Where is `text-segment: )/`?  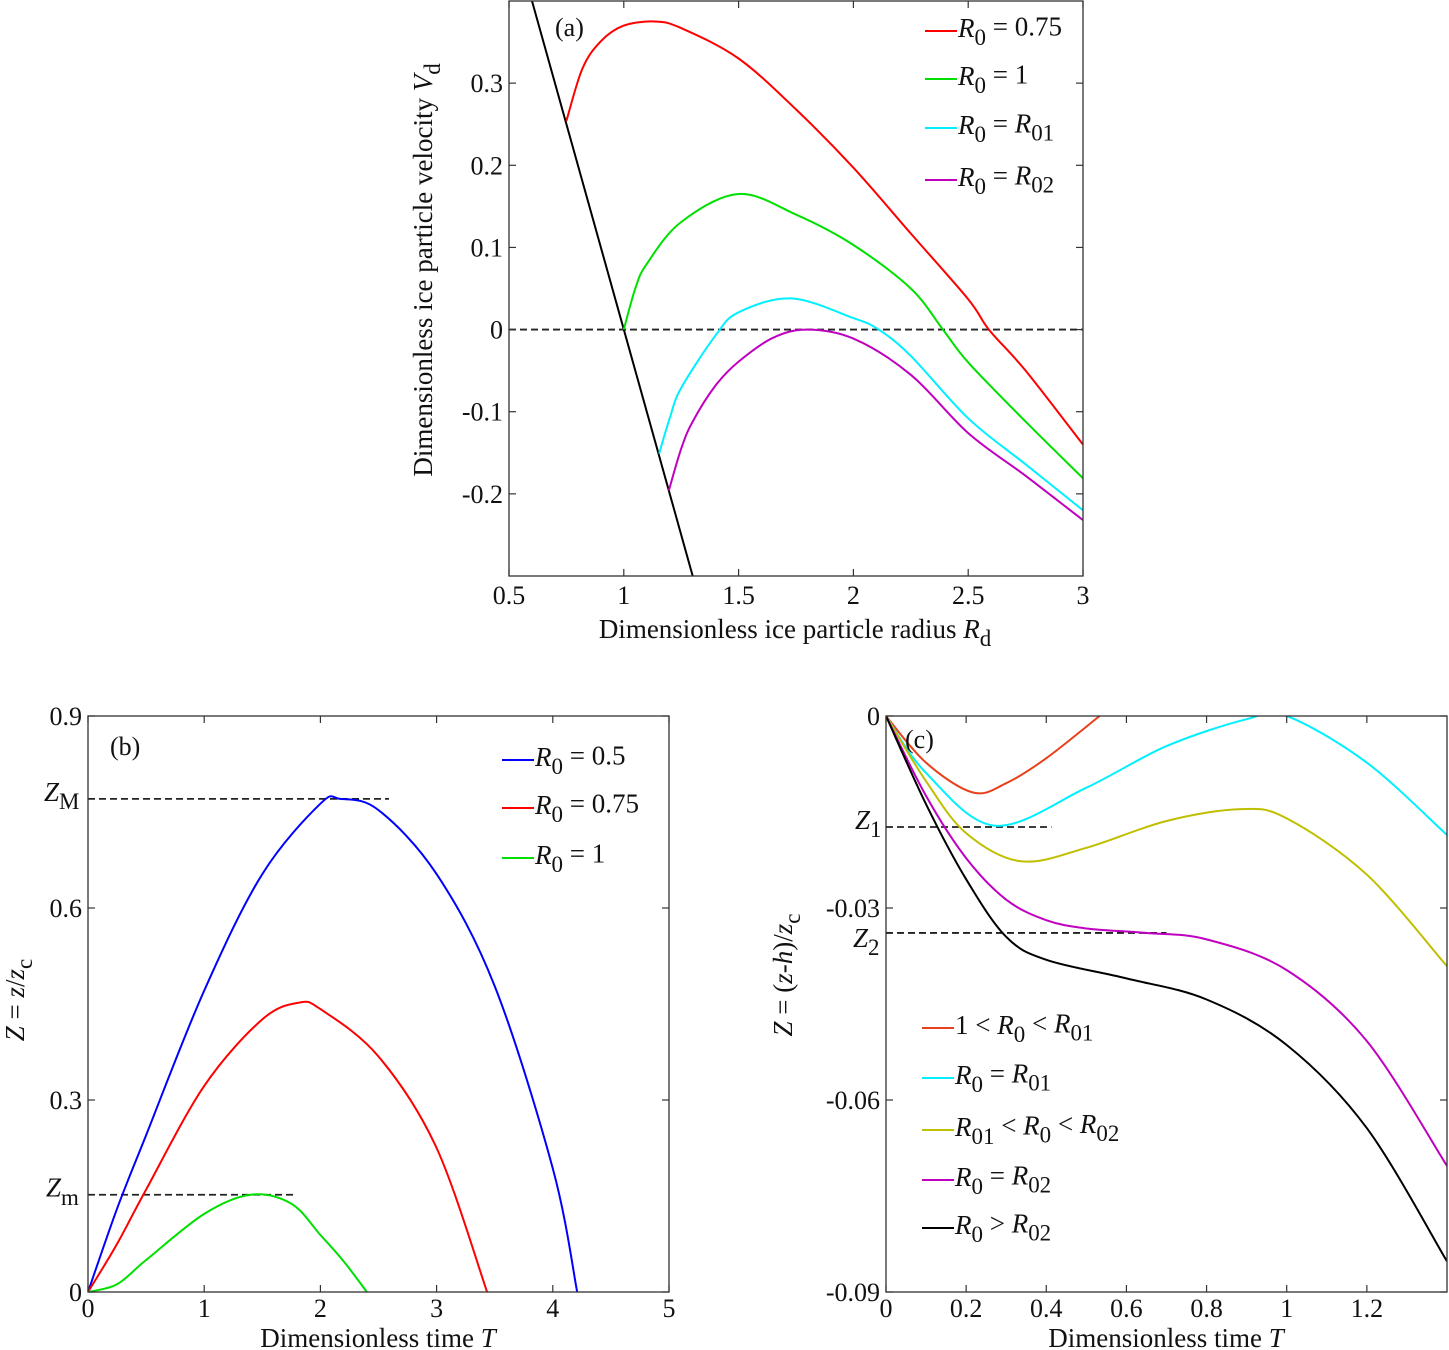
text-segment: )/ is located at coordinates (783, 942).